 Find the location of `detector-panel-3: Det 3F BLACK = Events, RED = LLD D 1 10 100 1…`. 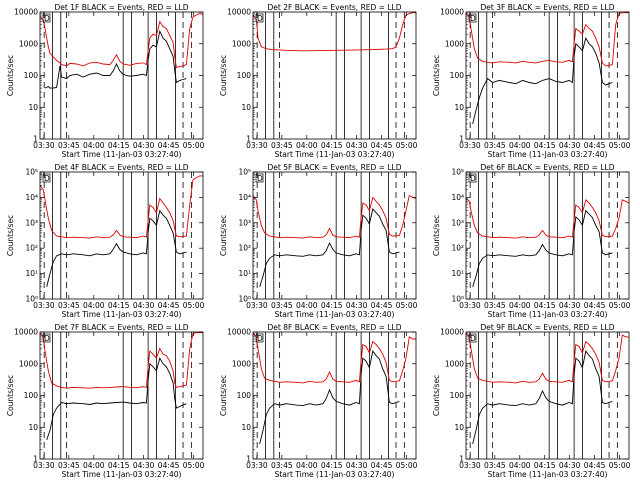

detector-panel-3: Det 3F BLACK = Events, RED = LLD D 1 10 100 1… is located at coordinates (531, 81).